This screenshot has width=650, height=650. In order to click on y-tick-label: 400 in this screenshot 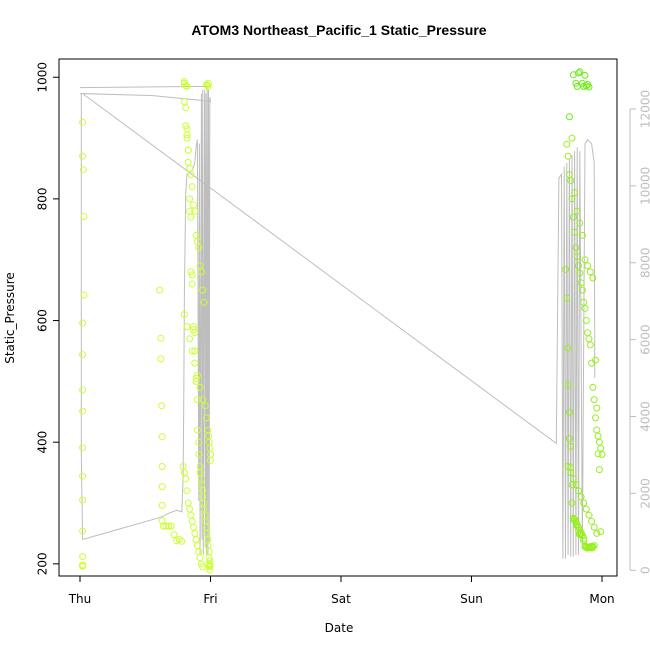, I will do `click(43, 442)`.